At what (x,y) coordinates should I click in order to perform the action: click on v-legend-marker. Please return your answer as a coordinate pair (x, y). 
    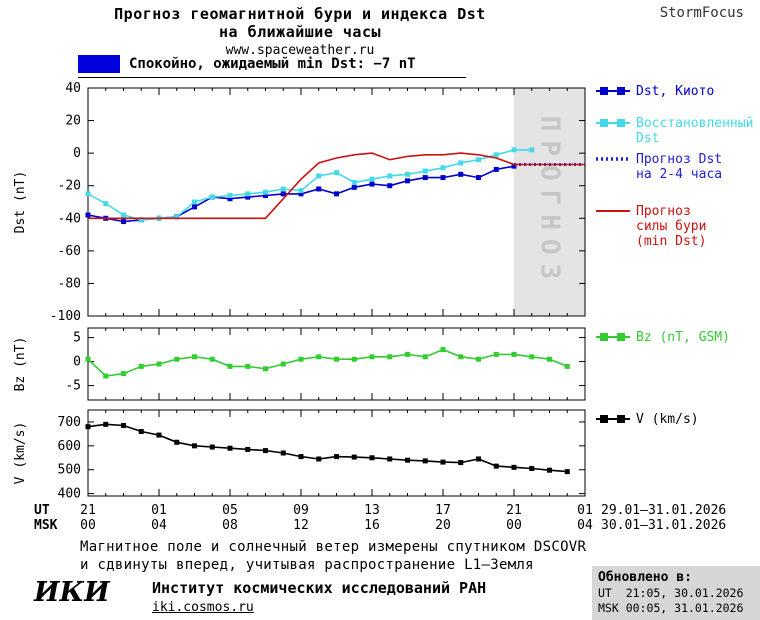
    Looking at the image, I should click on (613, 419).